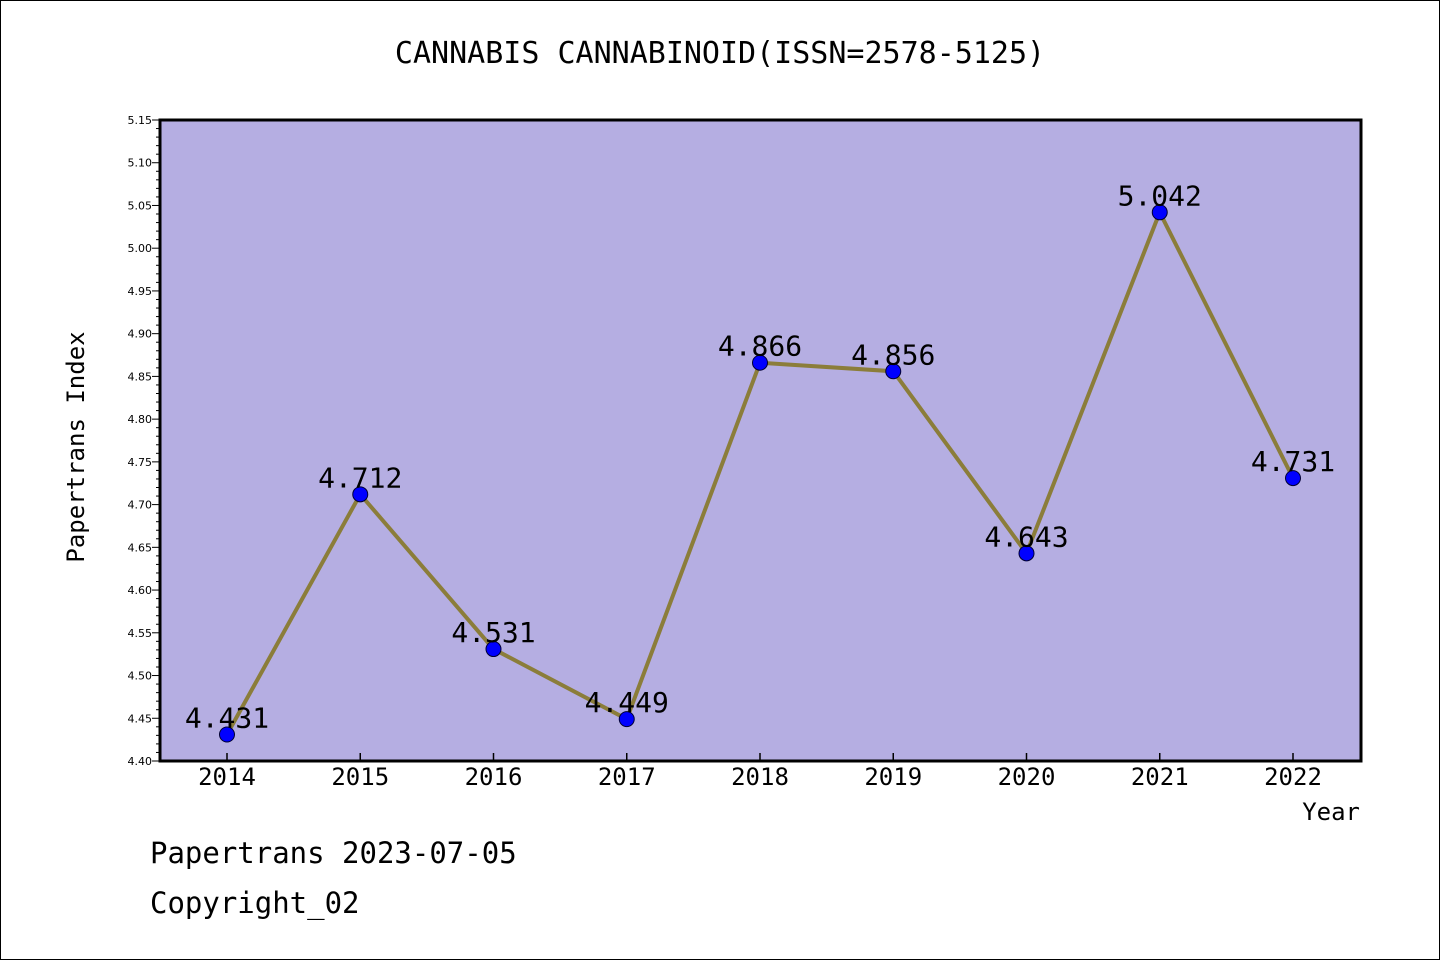 The image size is (1440, 960). What do you see at coordinates (1160, 777) in the screenshot?
I see `x-tick-label: 2021` at bounding box center [1160, 777].